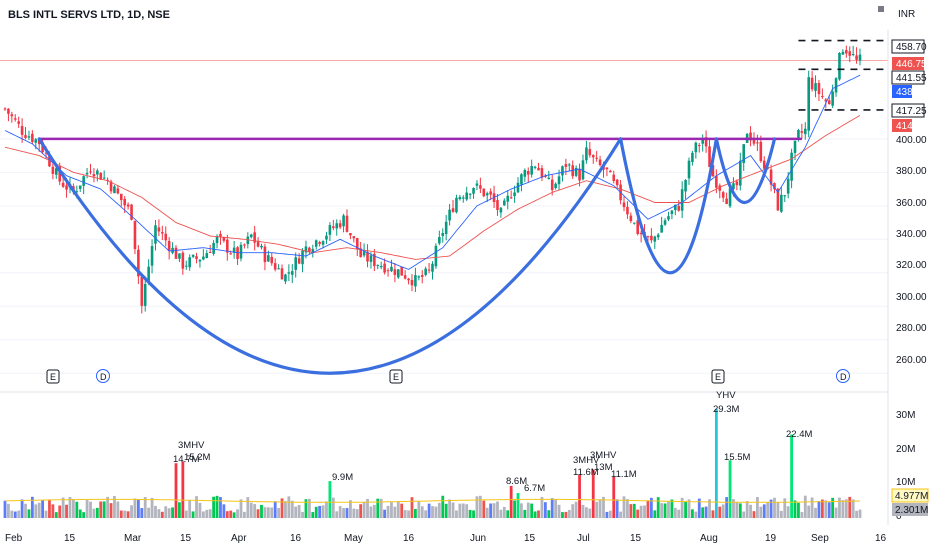  I want to click on price-tick: 400.00, so click(911, 140).